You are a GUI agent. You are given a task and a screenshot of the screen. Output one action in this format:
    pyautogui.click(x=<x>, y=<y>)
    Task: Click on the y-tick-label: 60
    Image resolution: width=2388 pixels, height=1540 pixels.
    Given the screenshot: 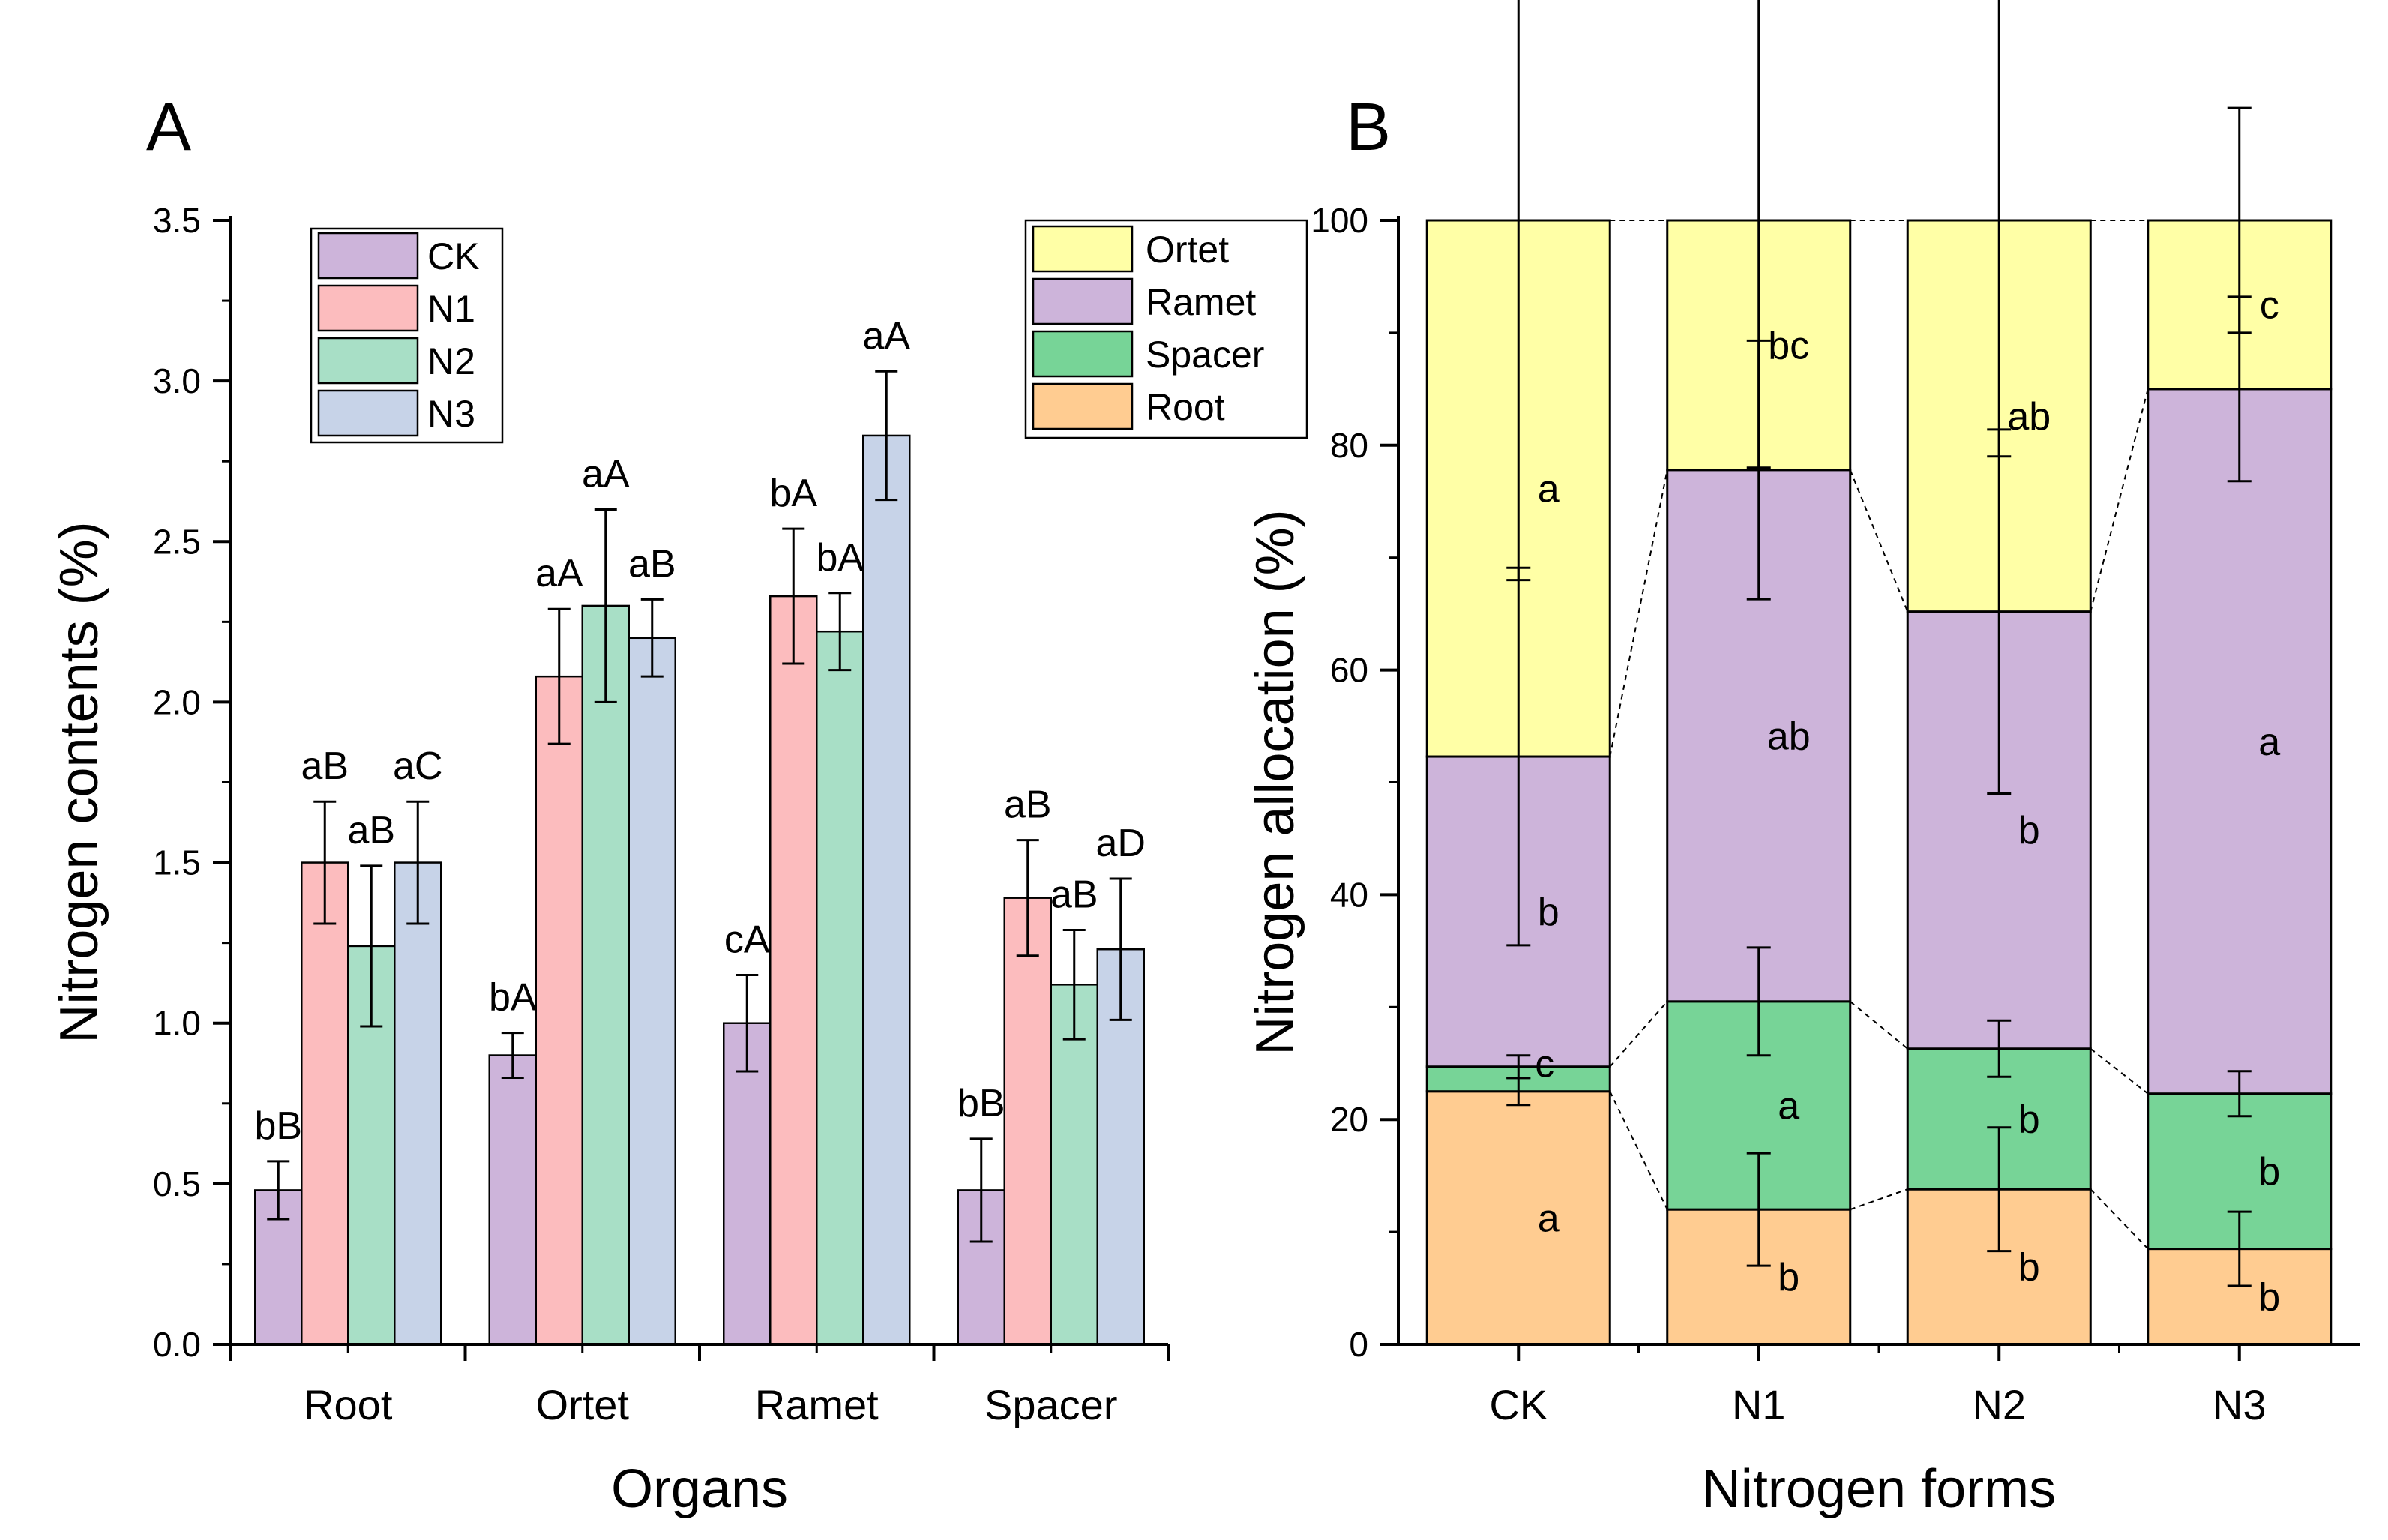 What is the action you would take?
    pyautogui.click(x=1349, y=670)
    